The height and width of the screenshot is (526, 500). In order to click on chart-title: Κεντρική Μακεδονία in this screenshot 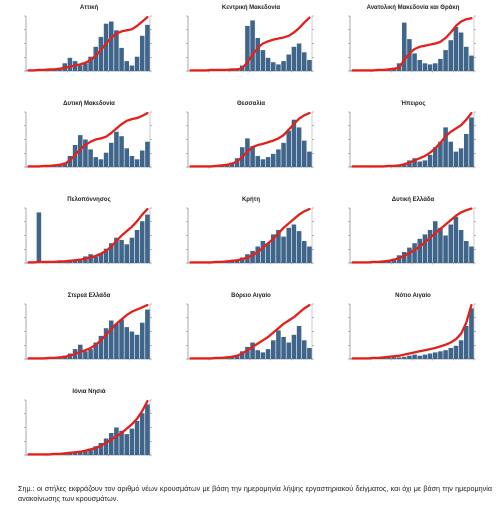, I will do `click(251, 8)`.